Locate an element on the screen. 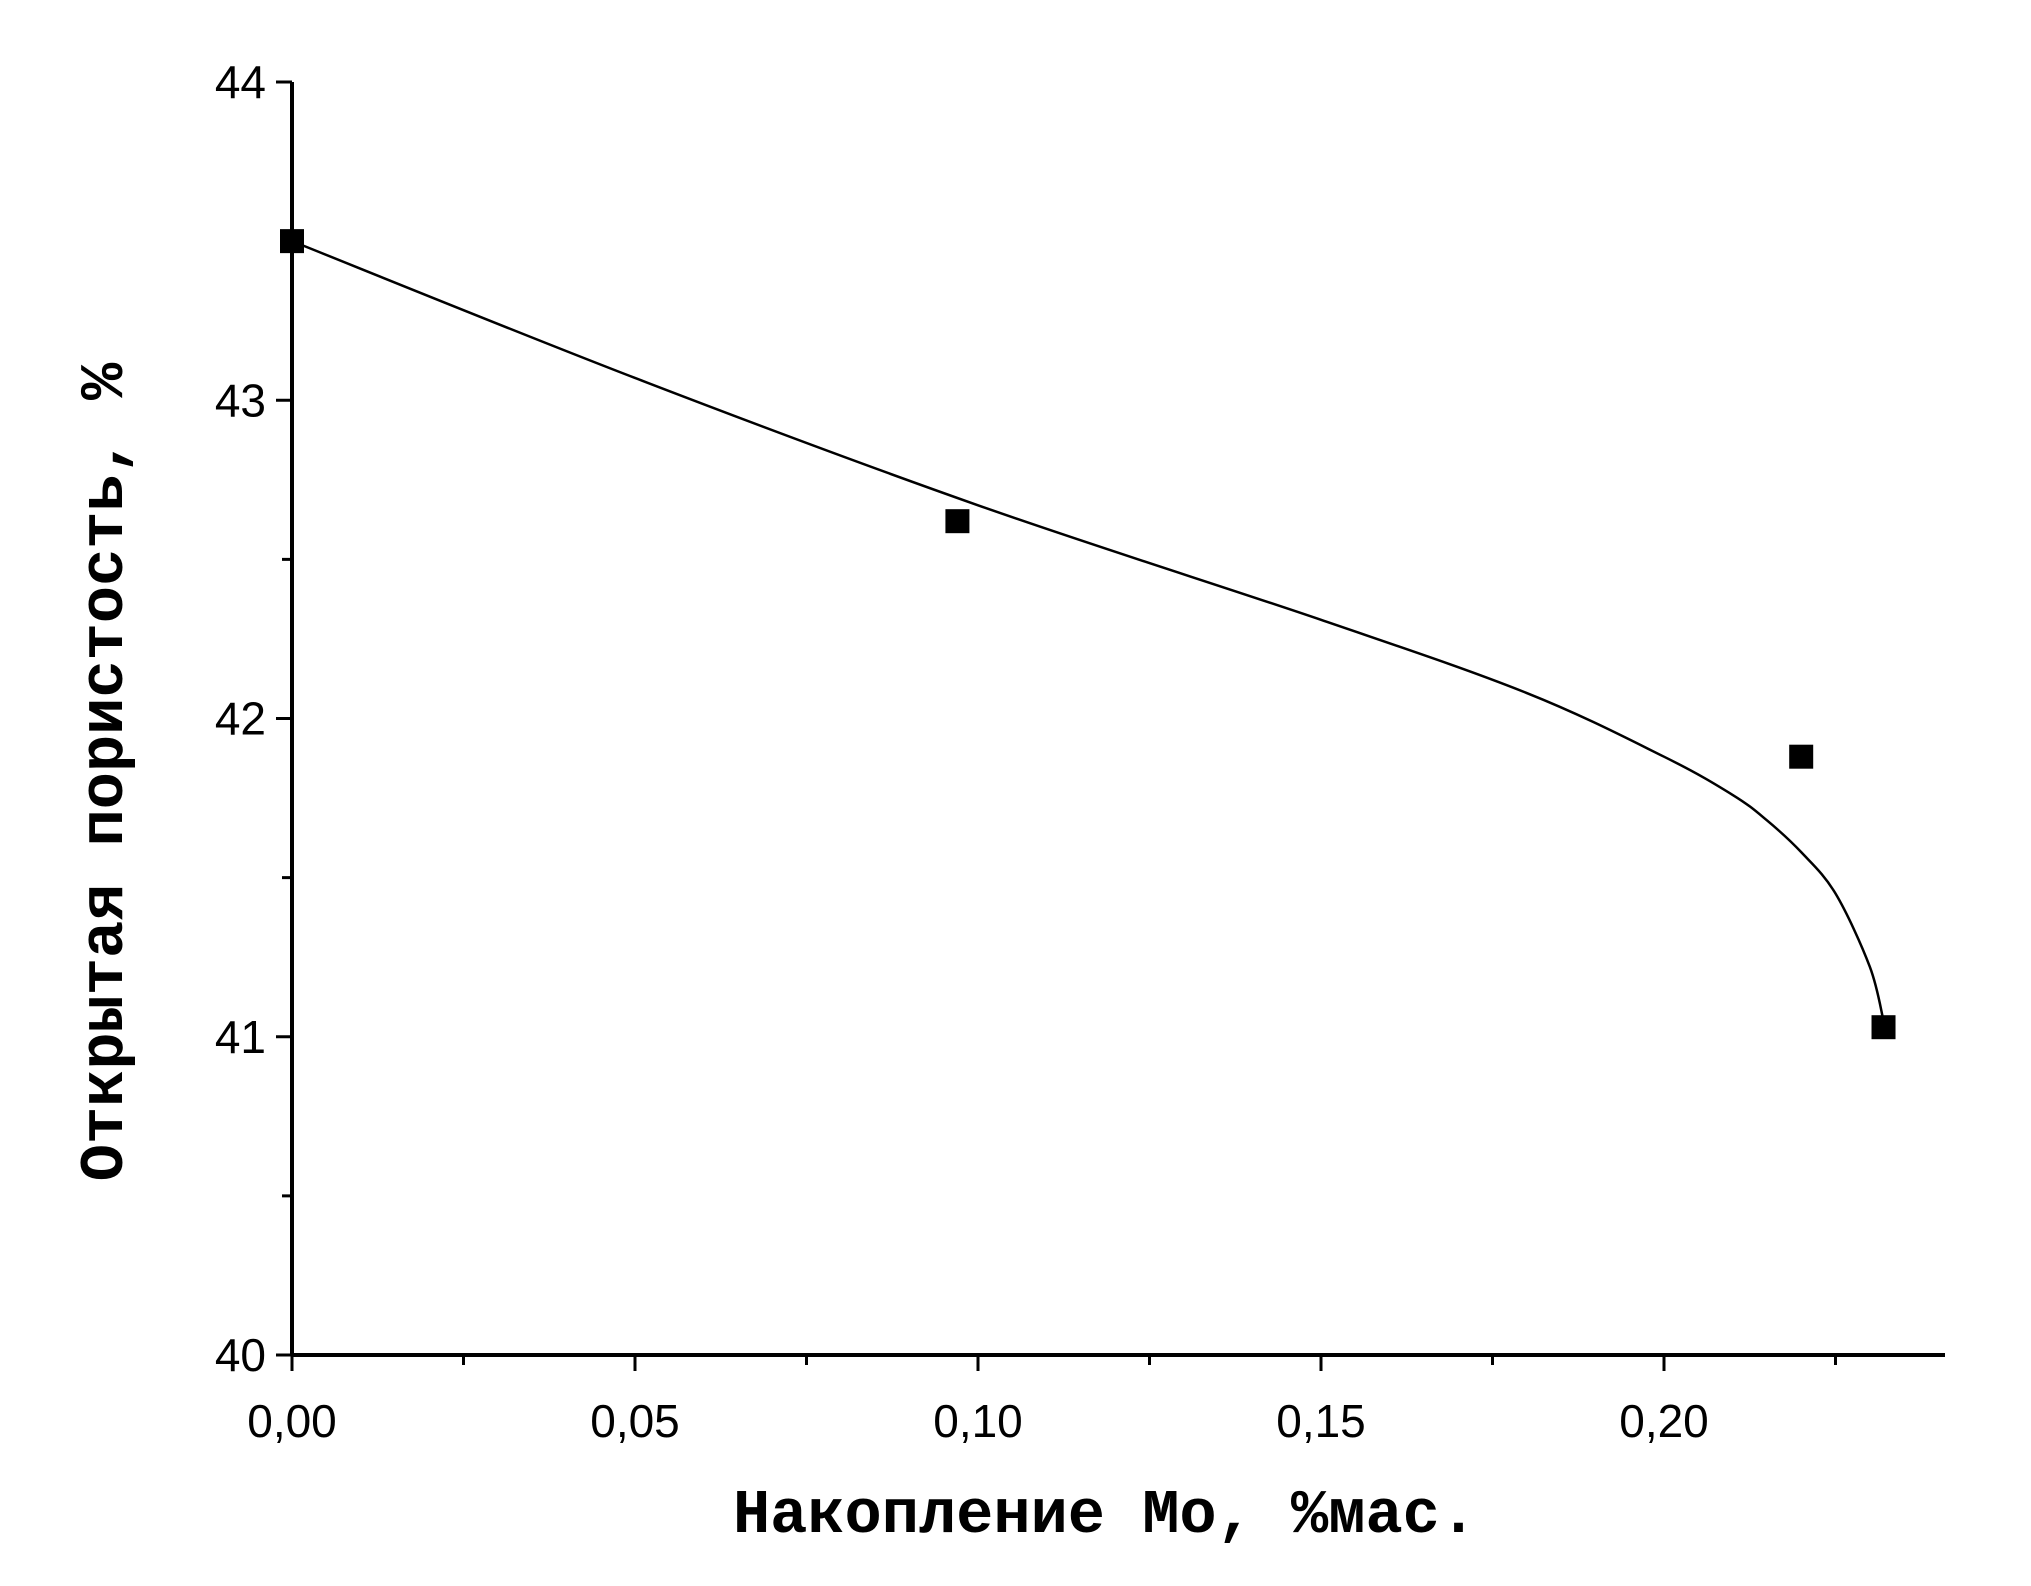 Image resolution: width=2031 pixels, height=1586 pixels. x-tick-label: 0,20 is located at coordinates (1664, 1421).